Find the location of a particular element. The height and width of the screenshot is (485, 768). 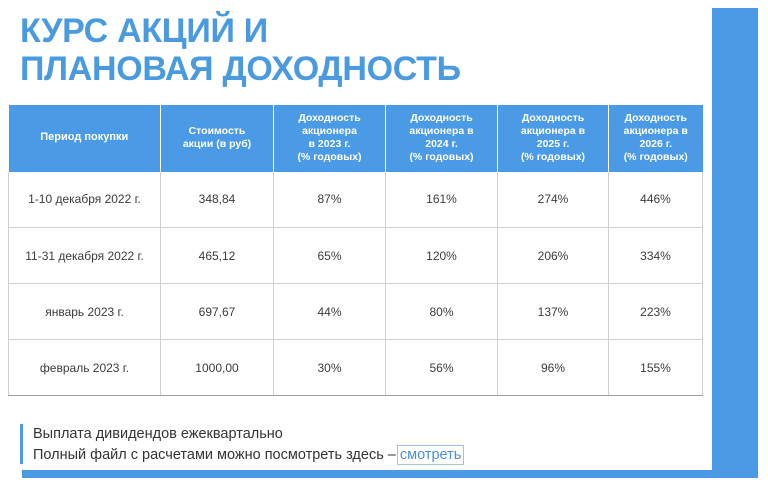

footer-line-dividends: Выплата дивидендов ежеквартально is located at coordinates (158, 434).